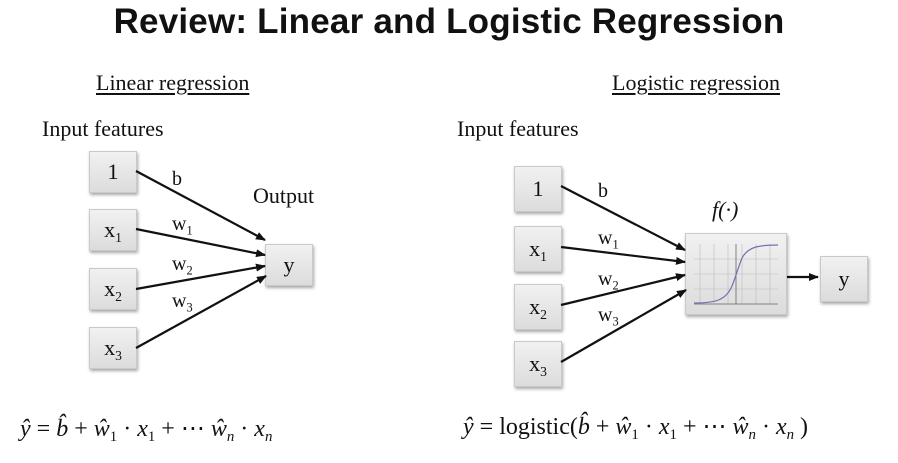 This screenshot has width=898, height=463. I want to click on slide-title: Review: Linear and Logistic Regression, so click(449, 21).